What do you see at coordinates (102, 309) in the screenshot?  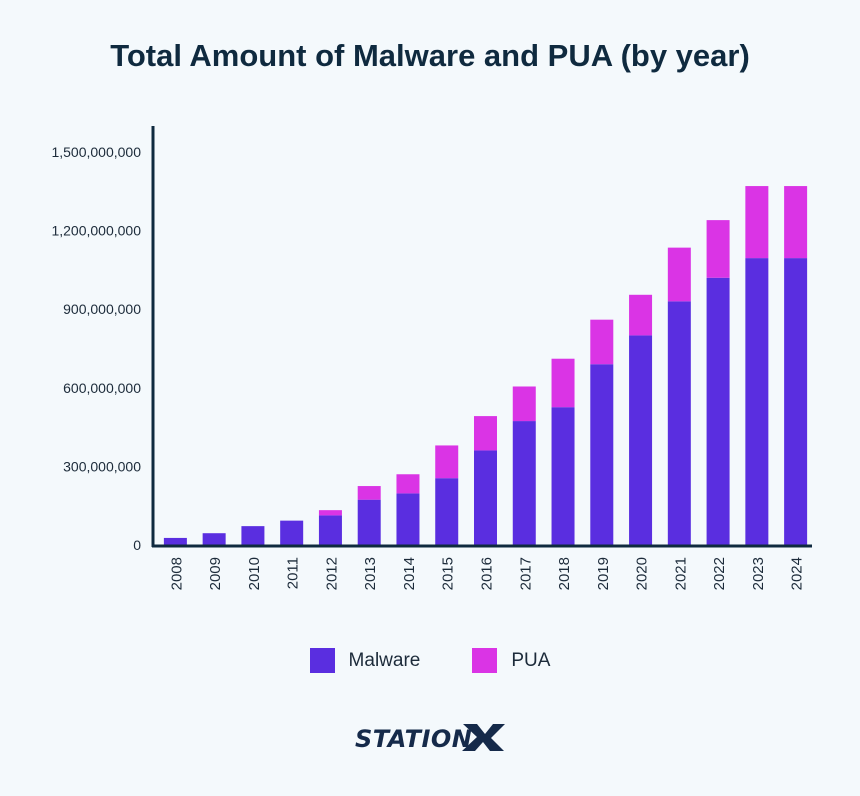 I see `y-tick-label: 900,000,000` at bounding box center [102, 309].